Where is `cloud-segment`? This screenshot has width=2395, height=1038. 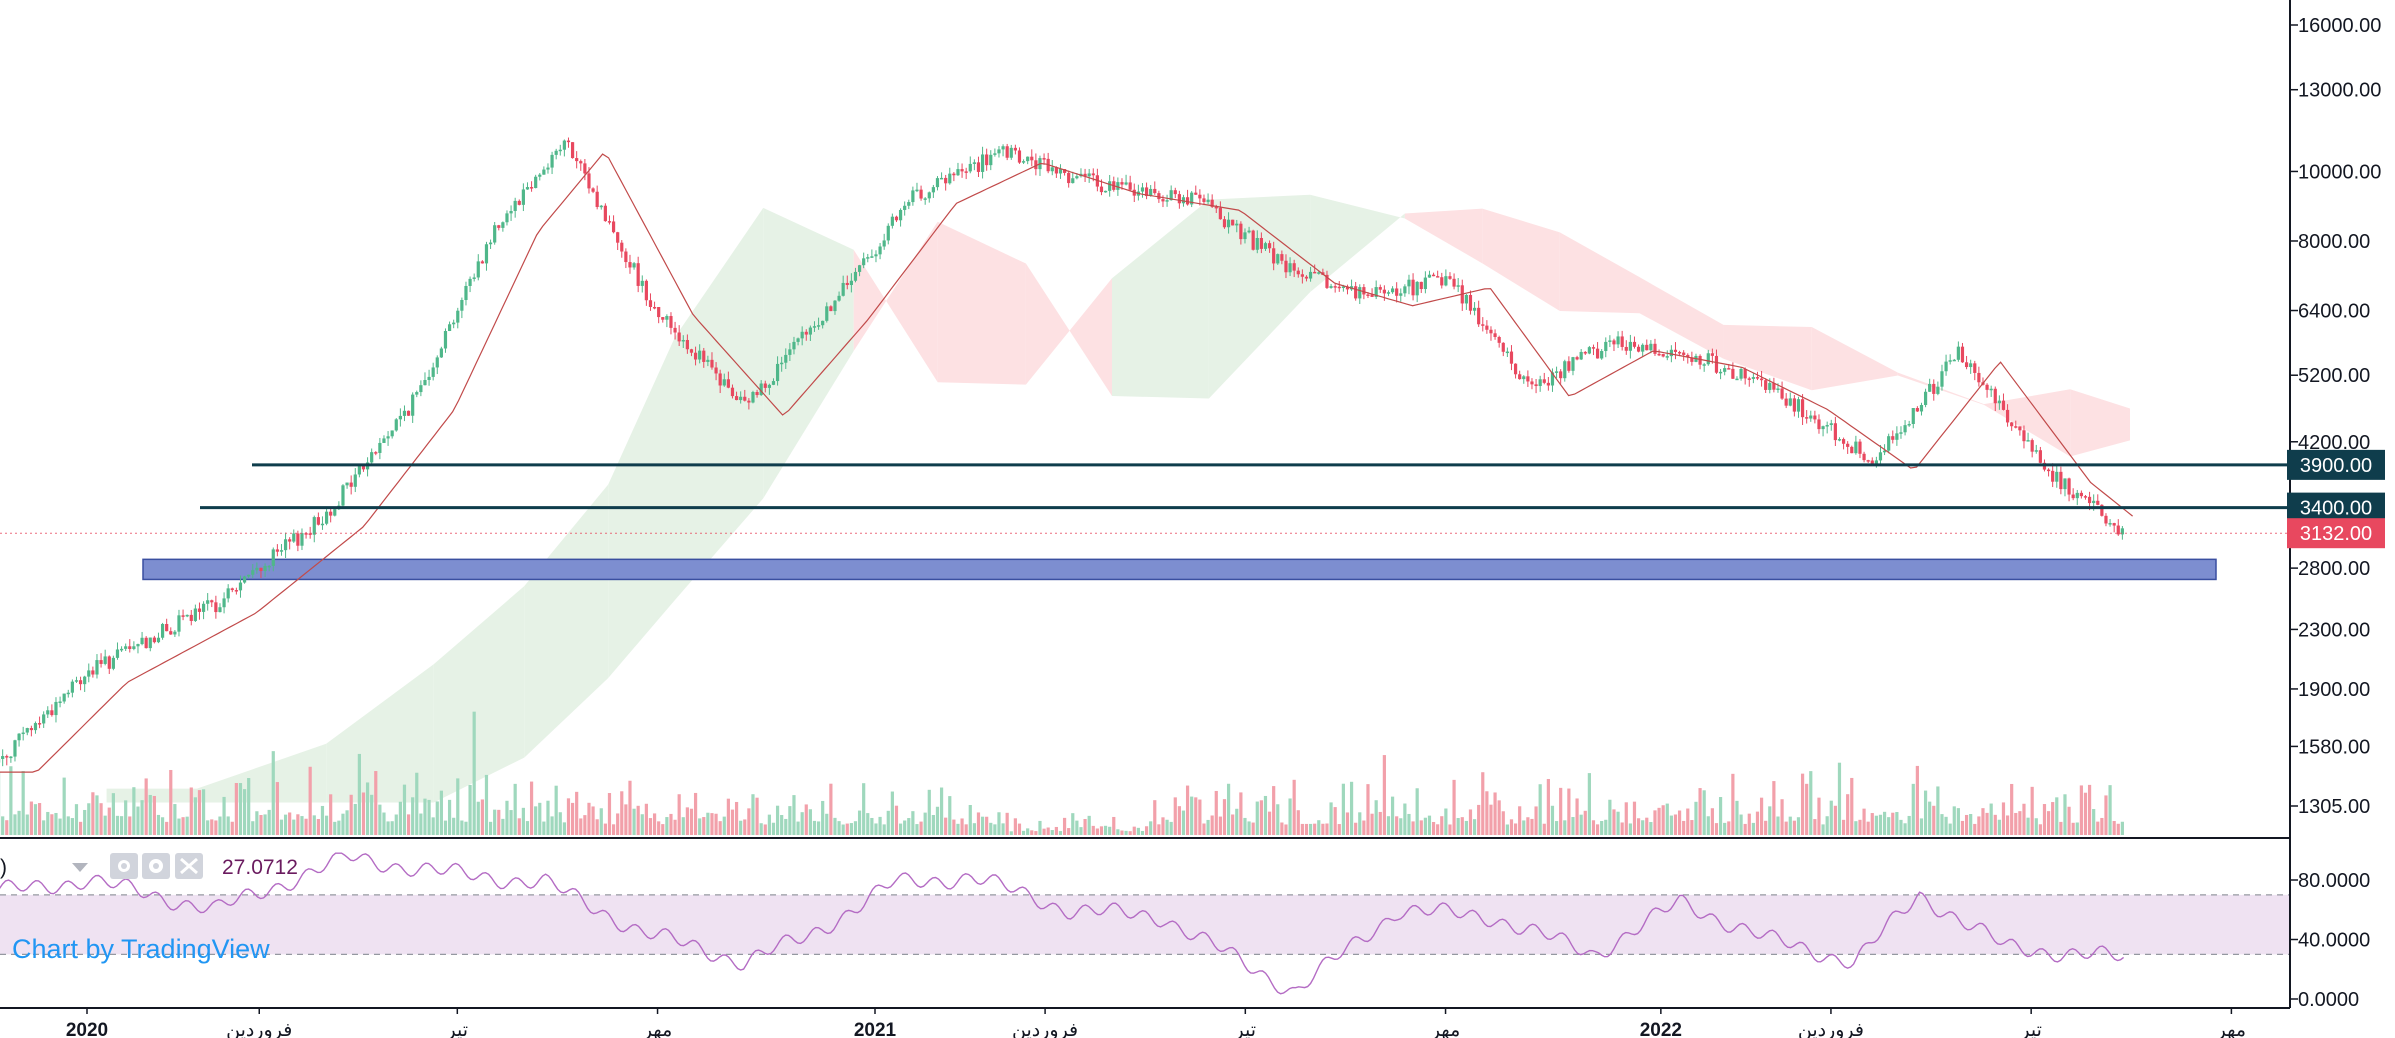
cloud-segment is located at coordinates (380, 733).